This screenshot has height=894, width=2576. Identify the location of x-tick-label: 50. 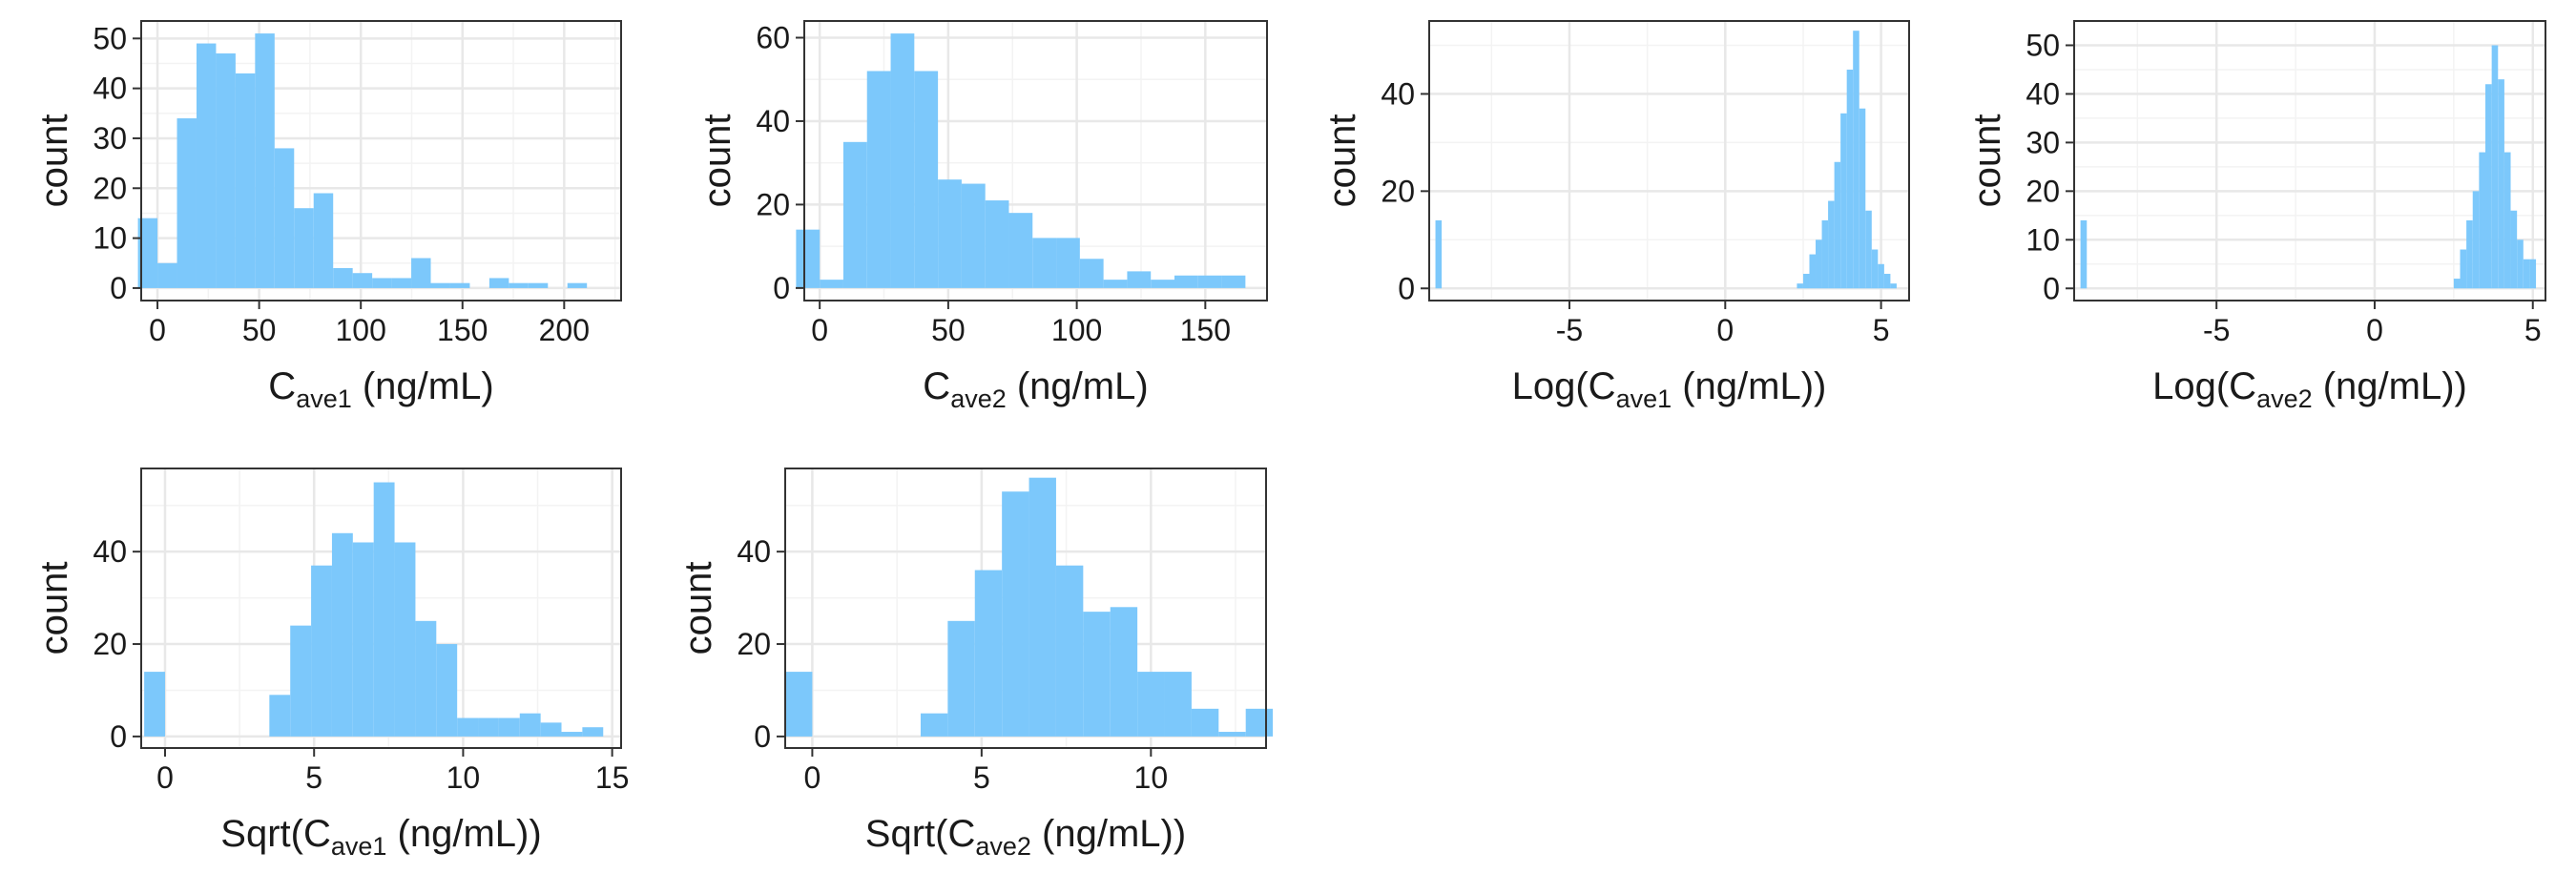
(259, 330).